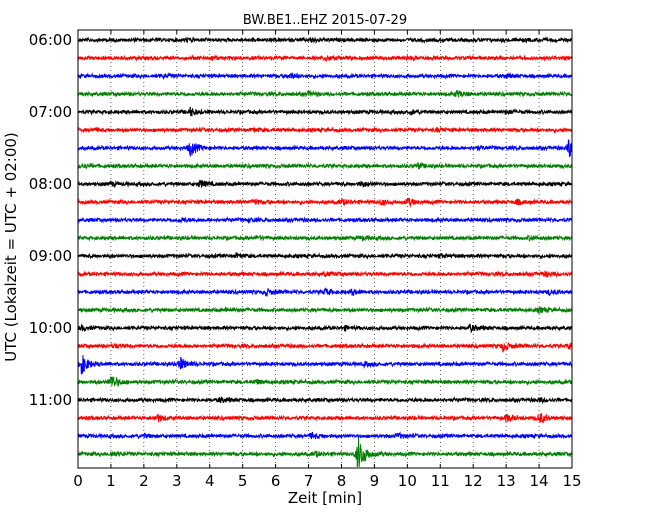 Image resolution: width=650 pixels, height=520 pixels. Describe the element at coordinates (177, 481) in the screenshot. I see `x-tick-label: 3` at that location.